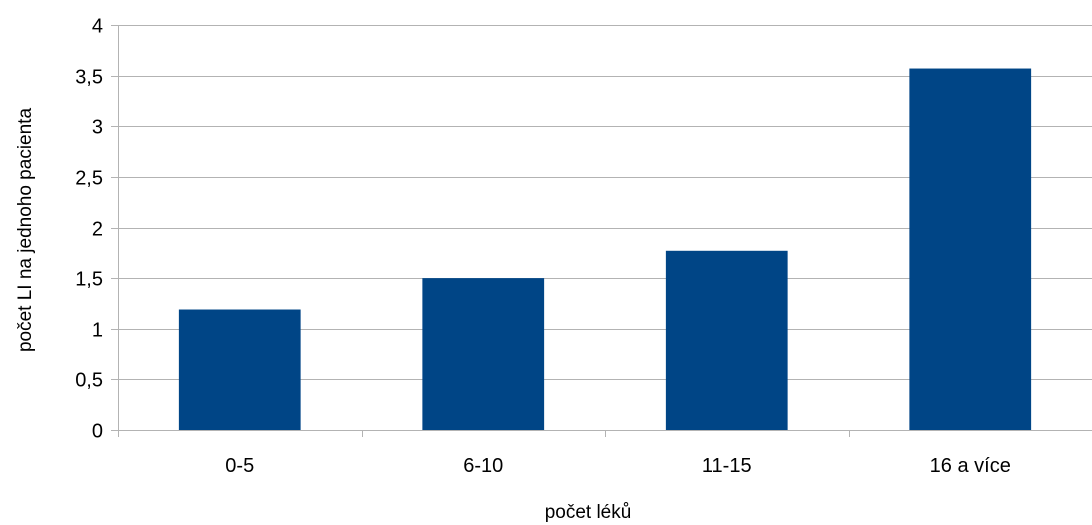 Image resolution: width=1092 pixels, height=525 pixels. I want to click on x-tick-label: 16 a více, so click(970, 466).